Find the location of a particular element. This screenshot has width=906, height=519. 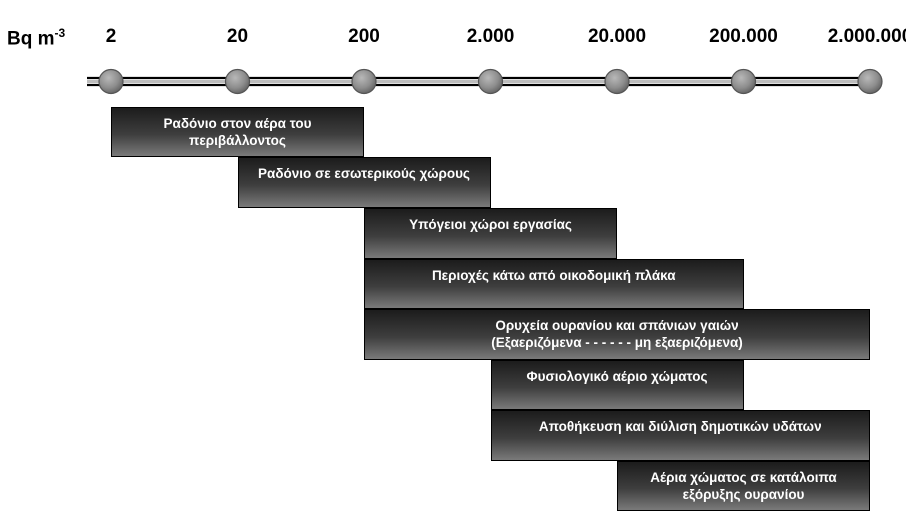

unit-exponent: -3 is located at coordinates (60, 33).